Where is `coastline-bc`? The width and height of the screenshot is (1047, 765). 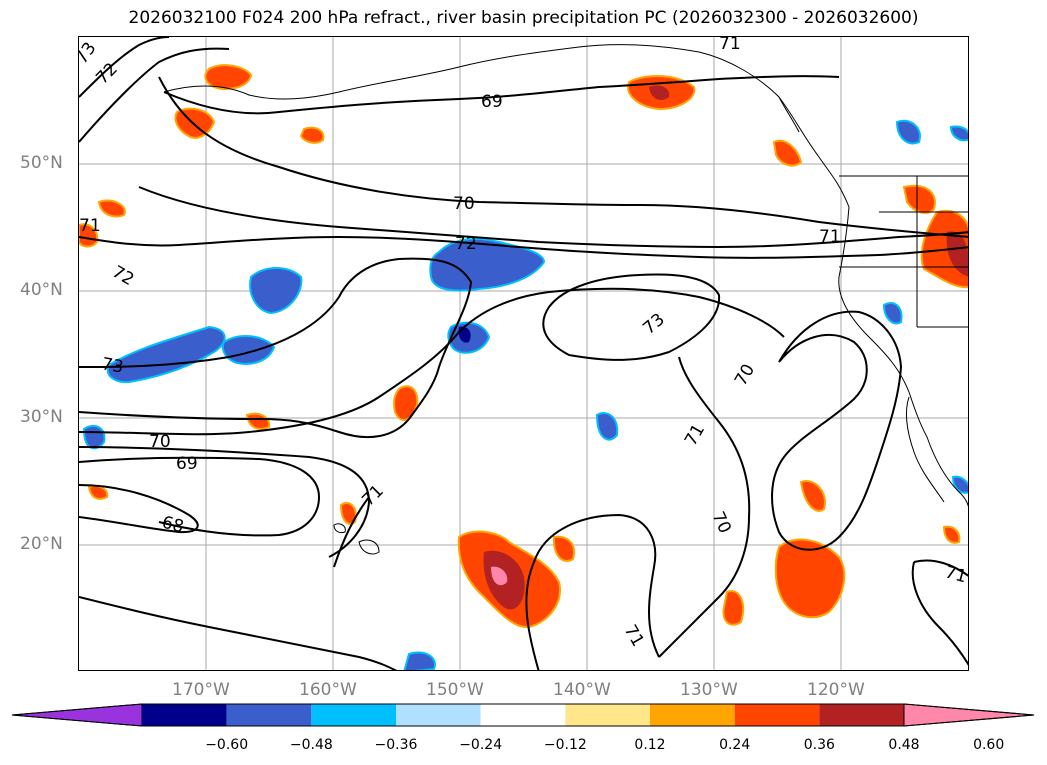 coastline-bc is located at coordinates (789, 114).